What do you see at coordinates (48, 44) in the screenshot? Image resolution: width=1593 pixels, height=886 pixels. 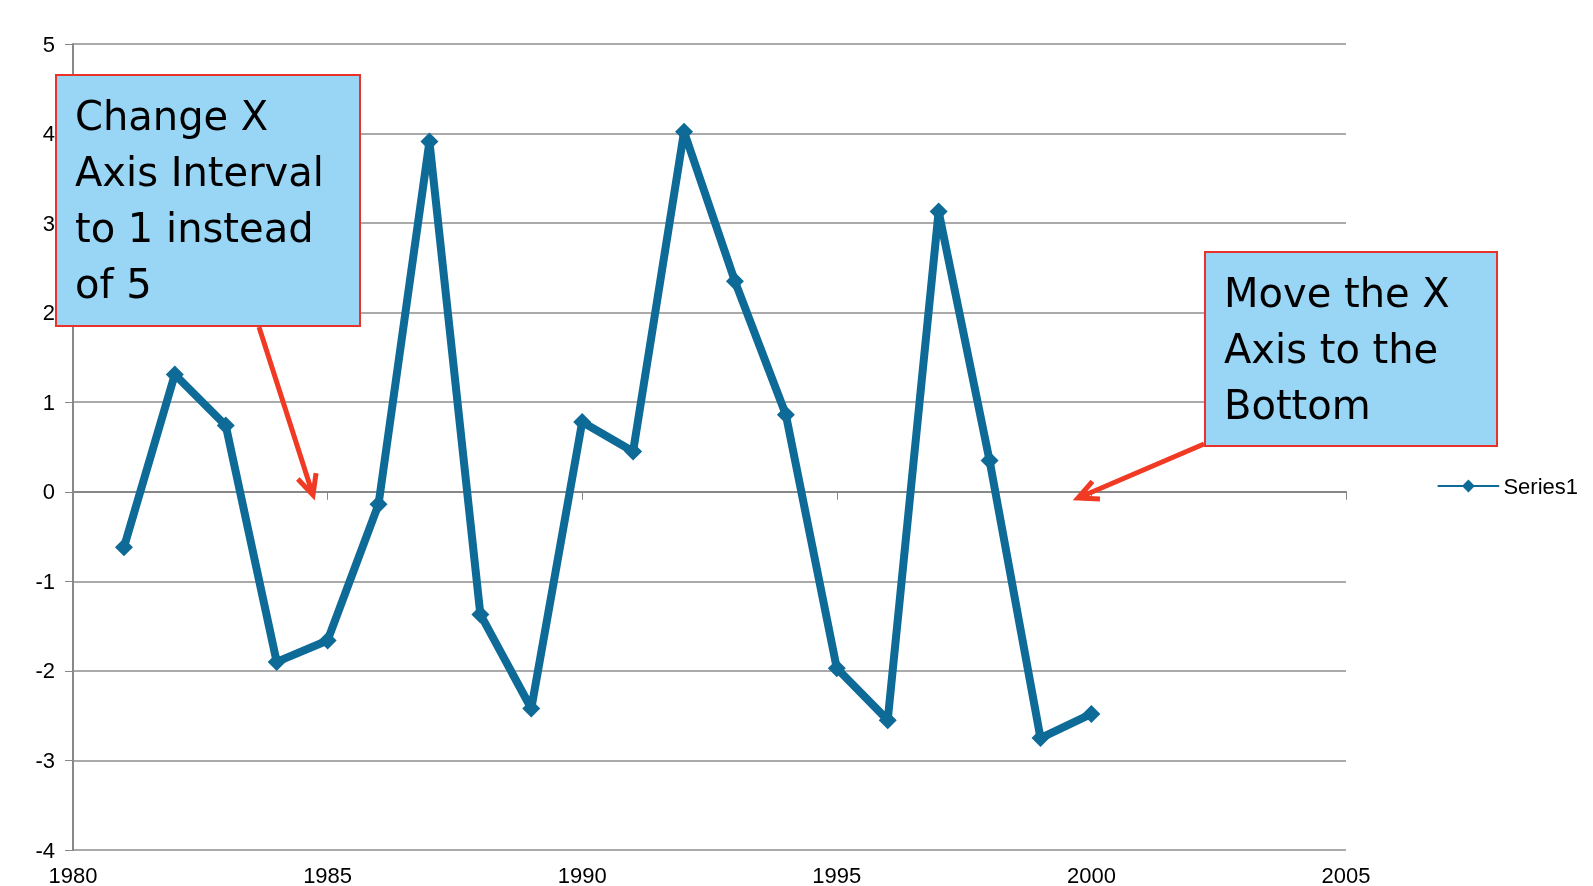 I see `y-tick-label: 5` at bounding box center [48, 44].